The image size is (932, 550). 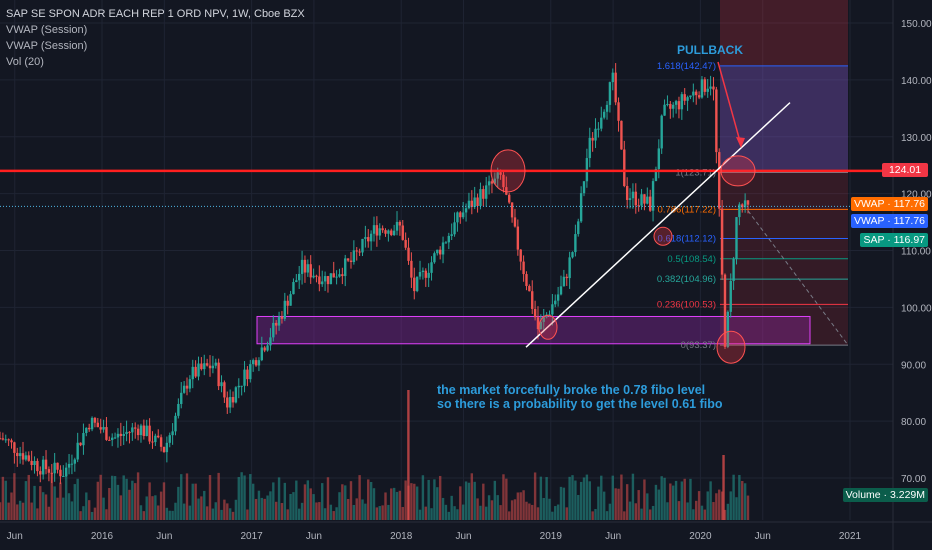 I want to click on fib-level-label: 1.618(142.47), so click(x=686, y=66).